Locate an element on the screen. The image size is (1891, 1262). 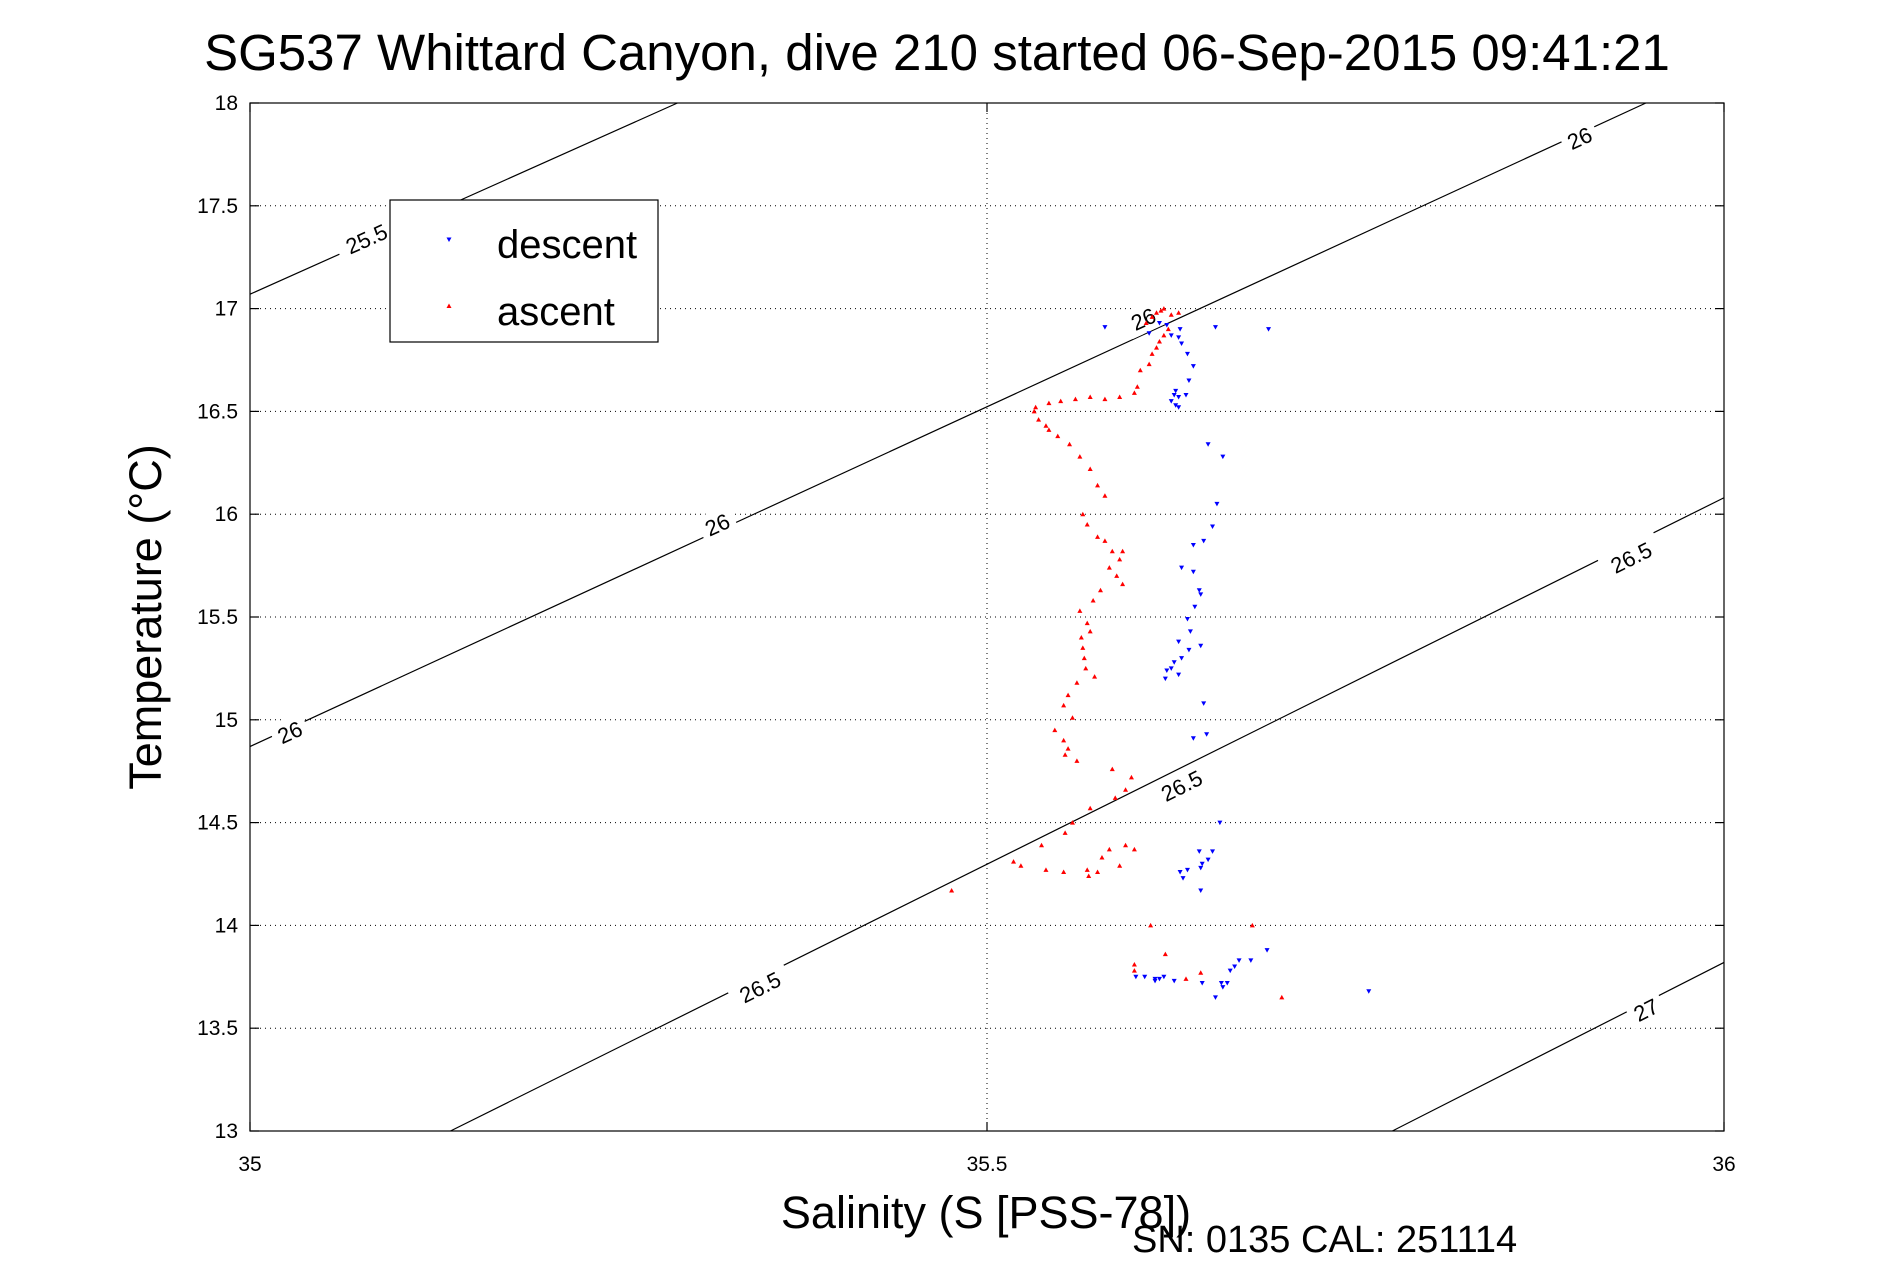
x-tick-label: 35.5 is located at coordinates (987, 1164).